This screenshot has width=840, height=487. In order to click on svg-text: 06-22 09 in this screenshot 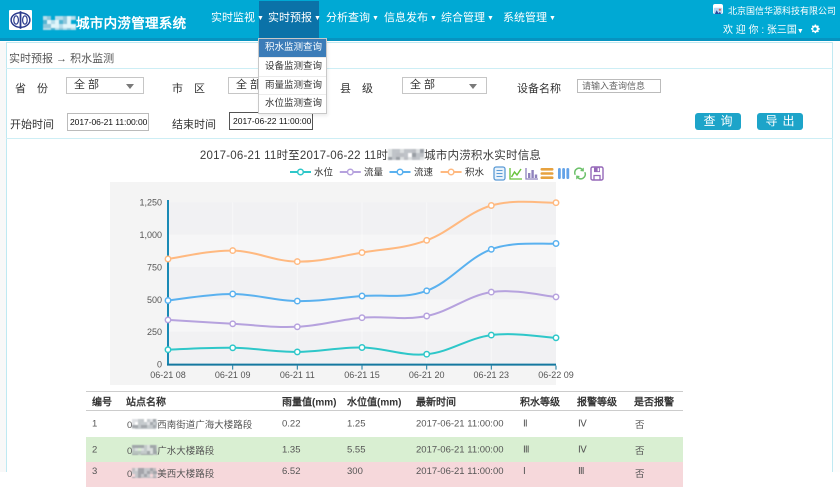, I will do `click(556, 375)`.